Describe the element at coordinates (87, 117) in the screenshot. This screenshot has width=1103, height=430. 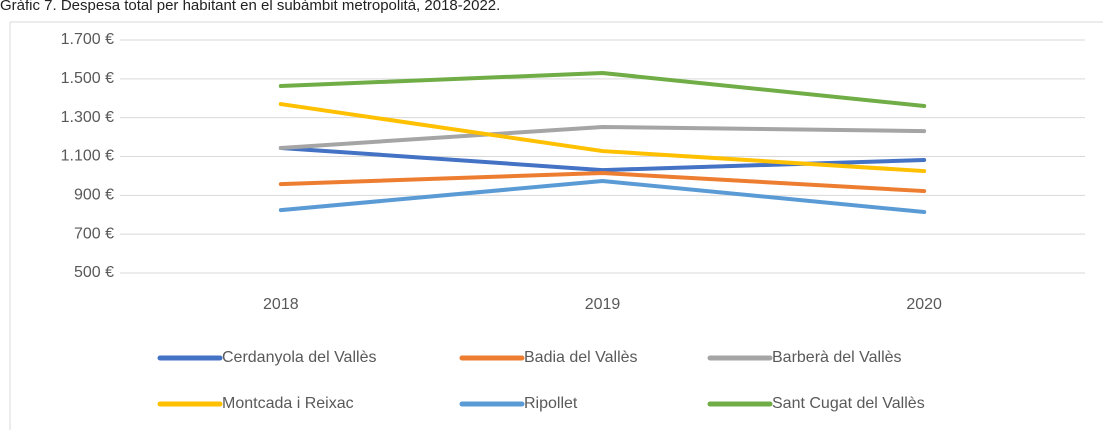
I see `y-tick-label: 1.300 €` at that location.